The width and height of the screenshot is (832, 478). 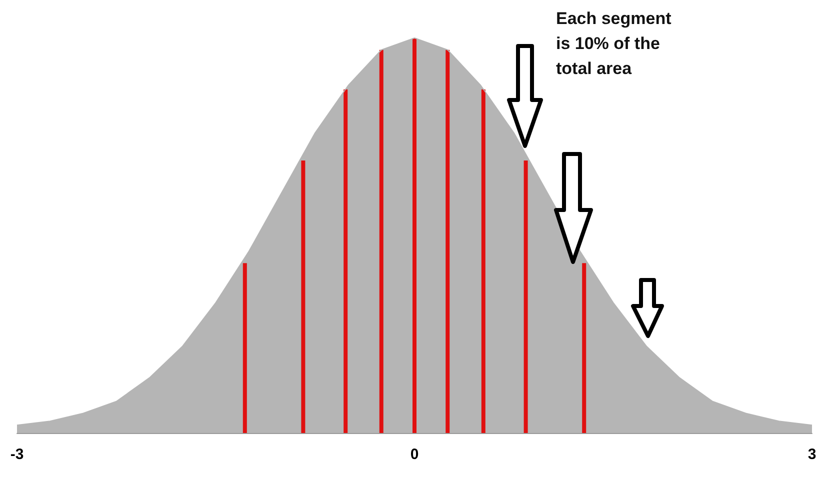 I want to click on x-tick-label: 0, so click(x=414, y=454).